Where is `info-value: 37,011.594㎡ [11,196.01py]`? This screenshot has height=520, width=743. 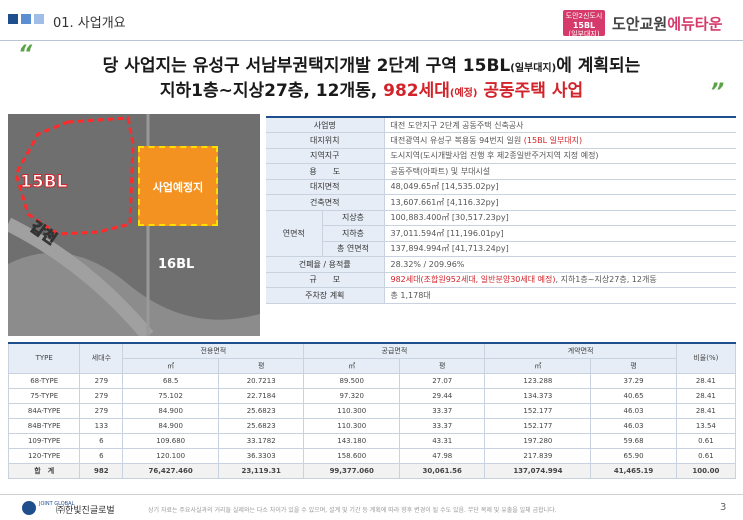 info-value: 37,011.594㎡ [11,196.01py] is located at coordinates (560, 233).